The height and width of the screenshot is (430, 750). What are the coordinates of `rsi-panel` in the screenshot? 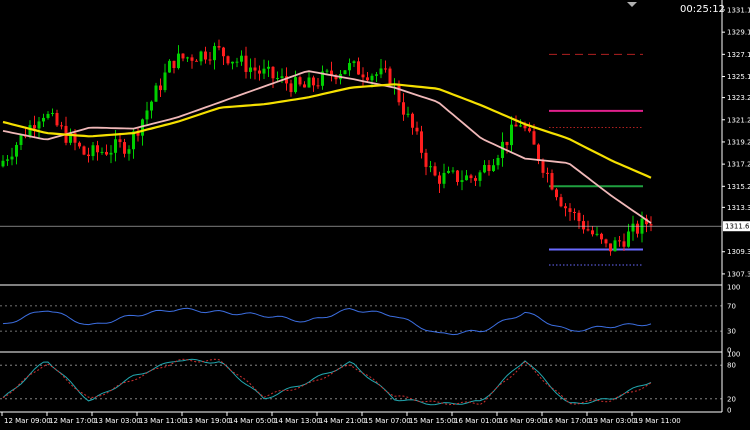 It's located at (361, 320).